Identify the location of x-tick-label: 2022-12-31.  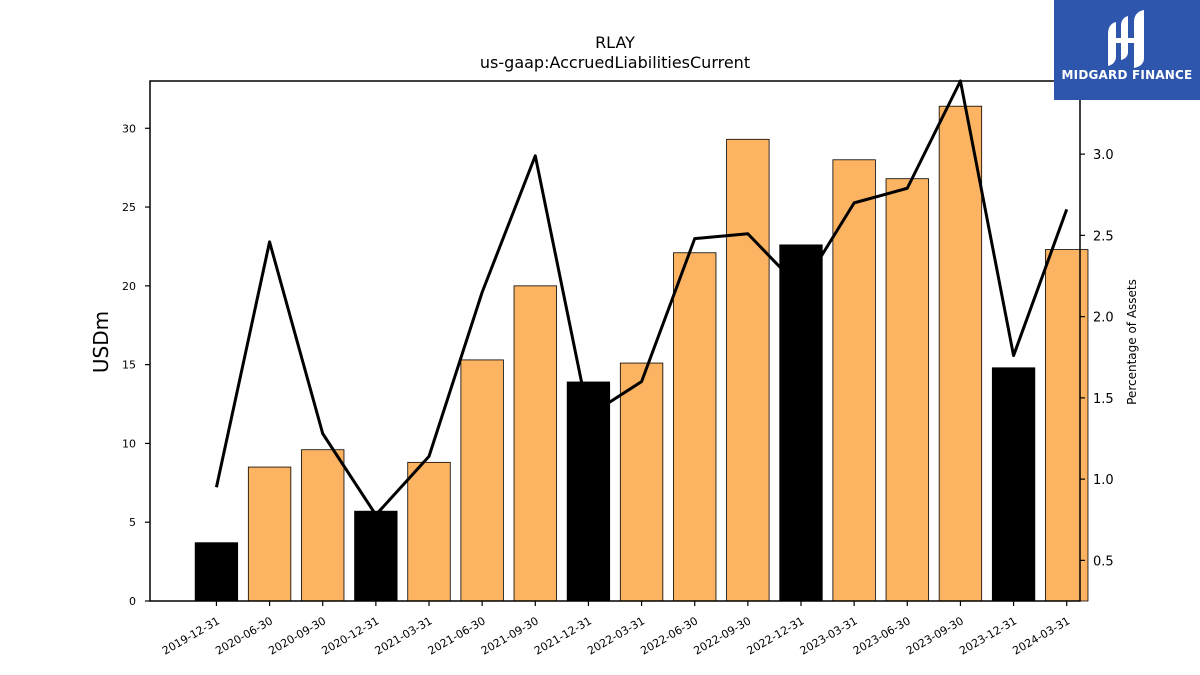
(776, 635).